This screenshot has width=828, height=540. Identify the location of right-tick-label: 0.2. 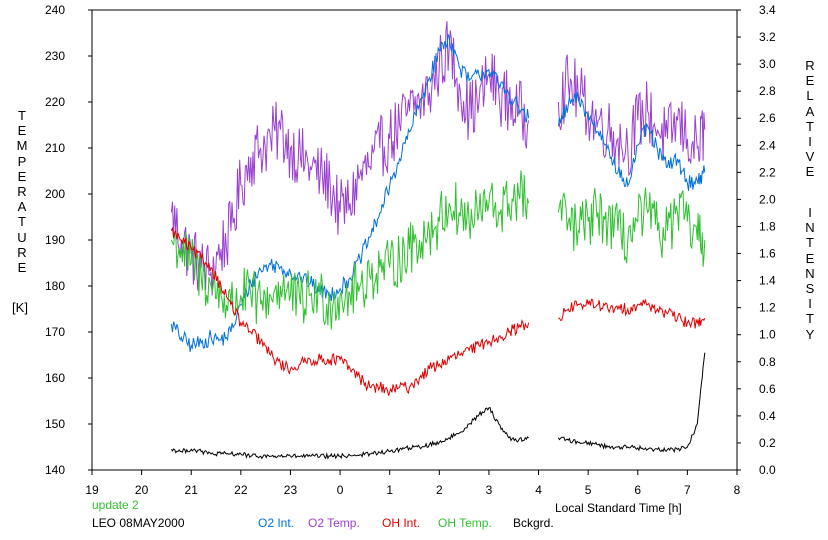
(767, 443).